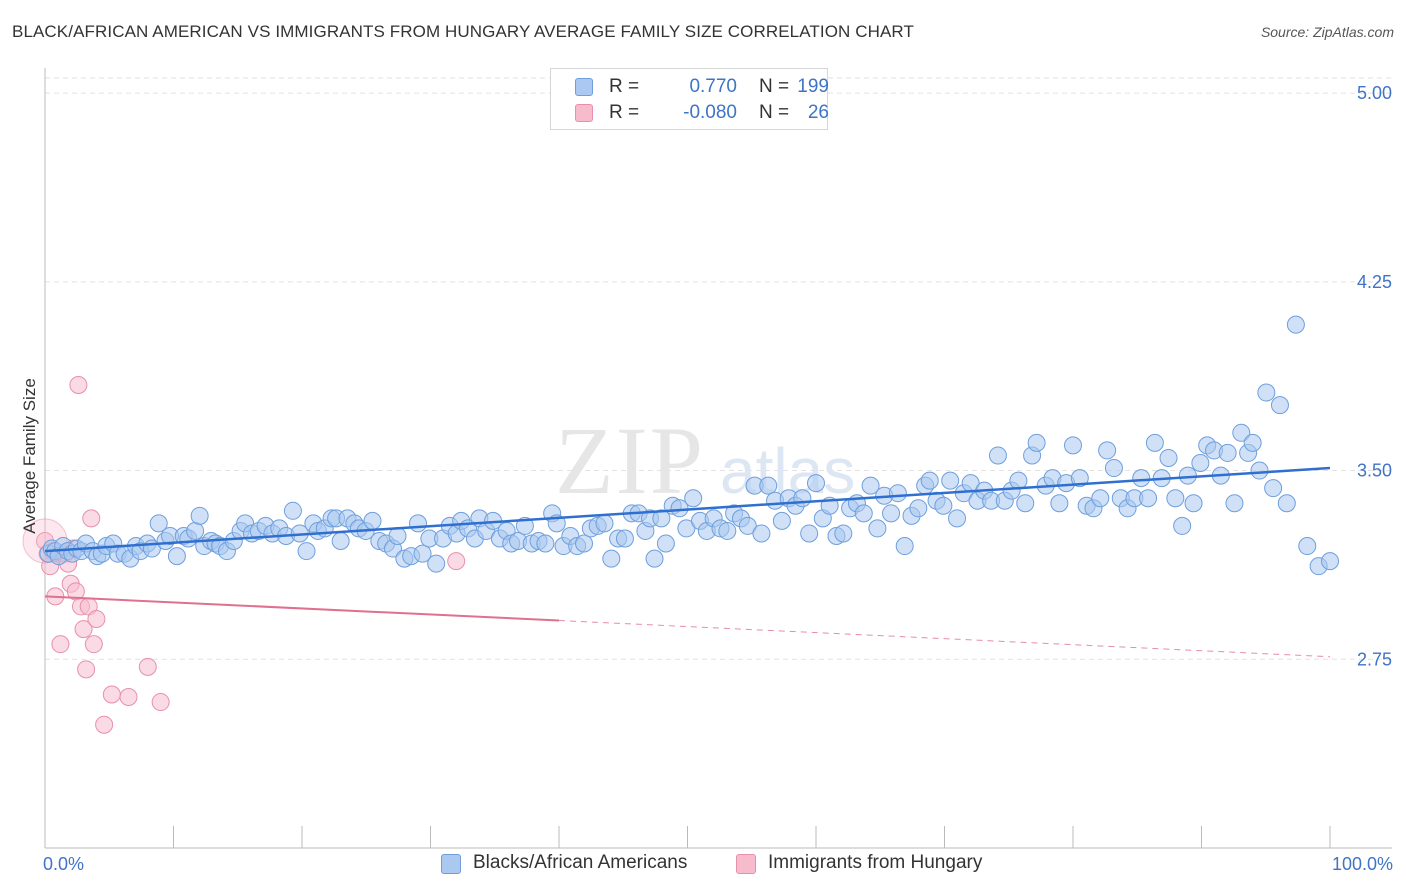  I want to click on legend-label: Immigrants from Hungary, so click(875, 862).